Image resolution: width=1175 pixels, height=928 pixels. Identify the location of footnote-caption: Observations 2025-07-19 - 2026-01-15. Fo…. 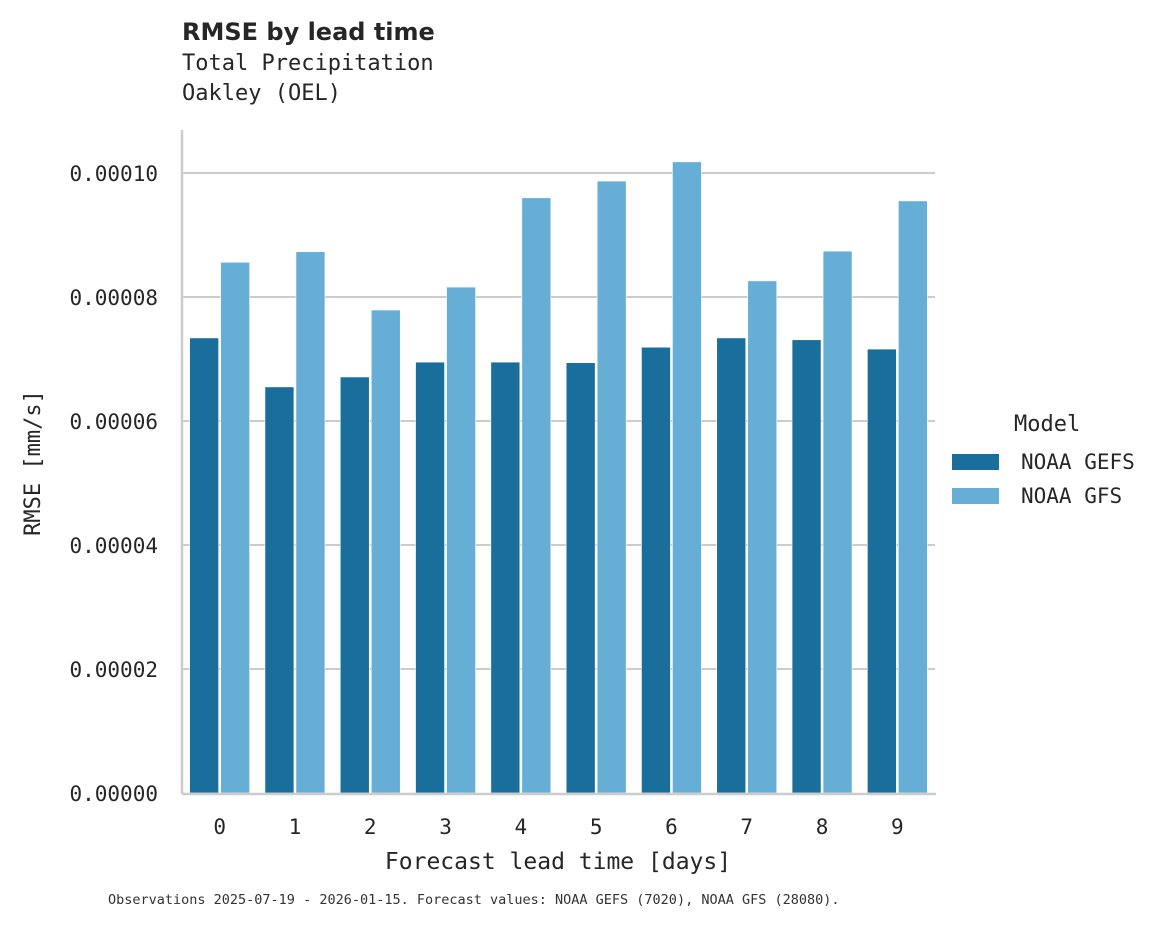
(474, 900).